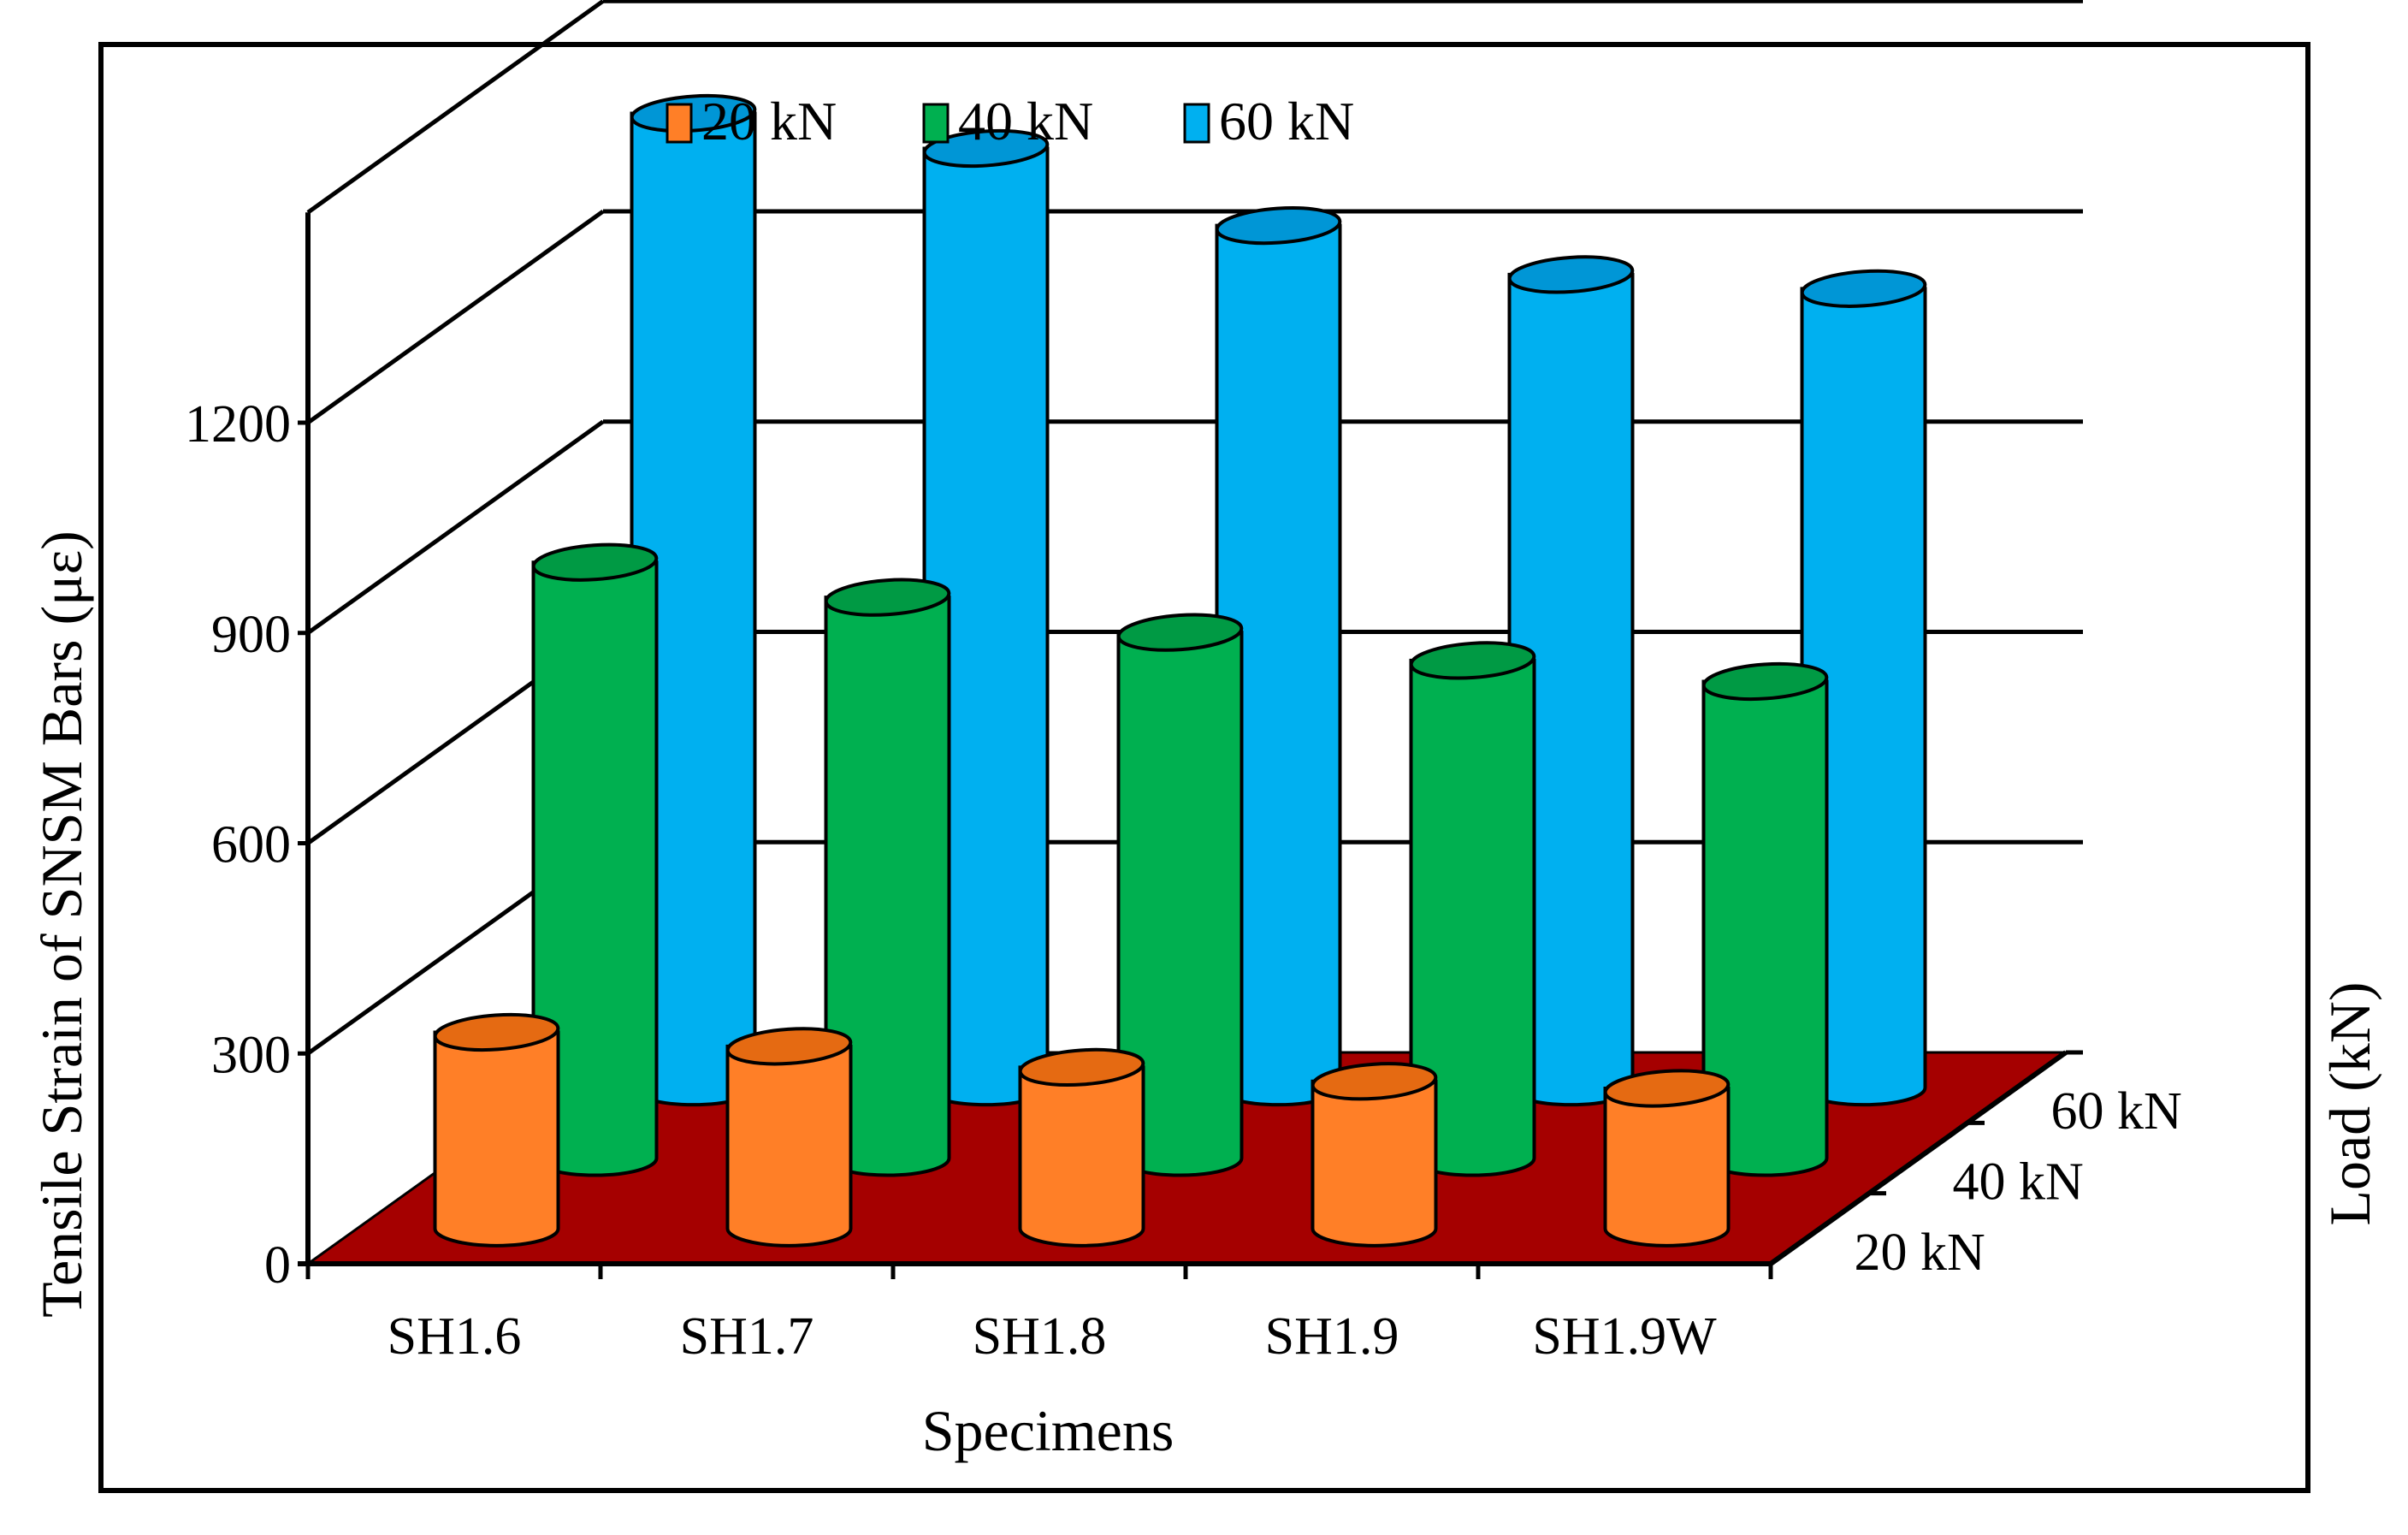 This screenshot has width=2408, height=1535. Describe the element at coordinates (747, 1336) in the screenshot. I see `x-tick-label: SH1.7` at that location.